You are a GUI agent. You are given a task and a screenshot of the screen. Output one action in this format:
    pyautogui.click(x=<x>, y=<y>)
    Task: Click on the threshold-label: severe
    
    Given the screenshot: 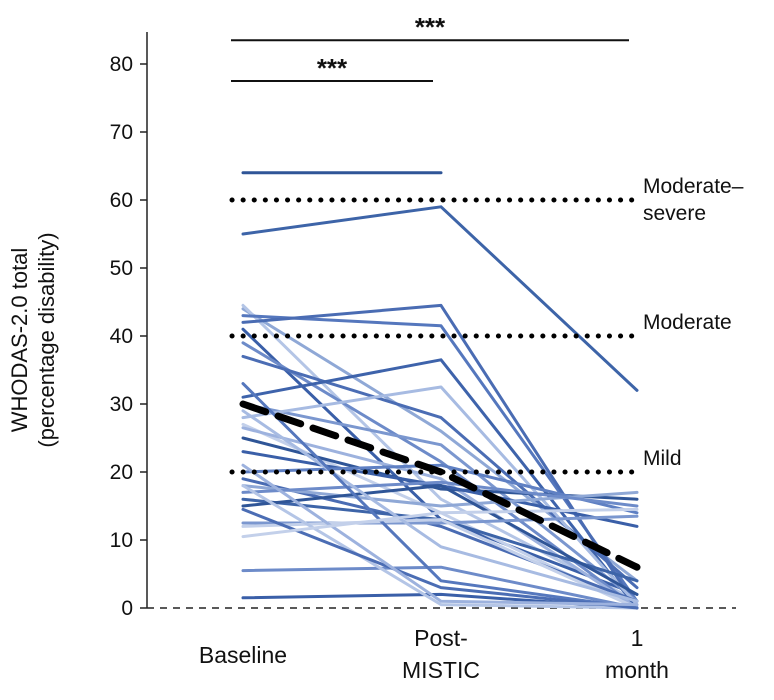 What is the action you would take?
    pyautogui.click(x=674, y=213)
    